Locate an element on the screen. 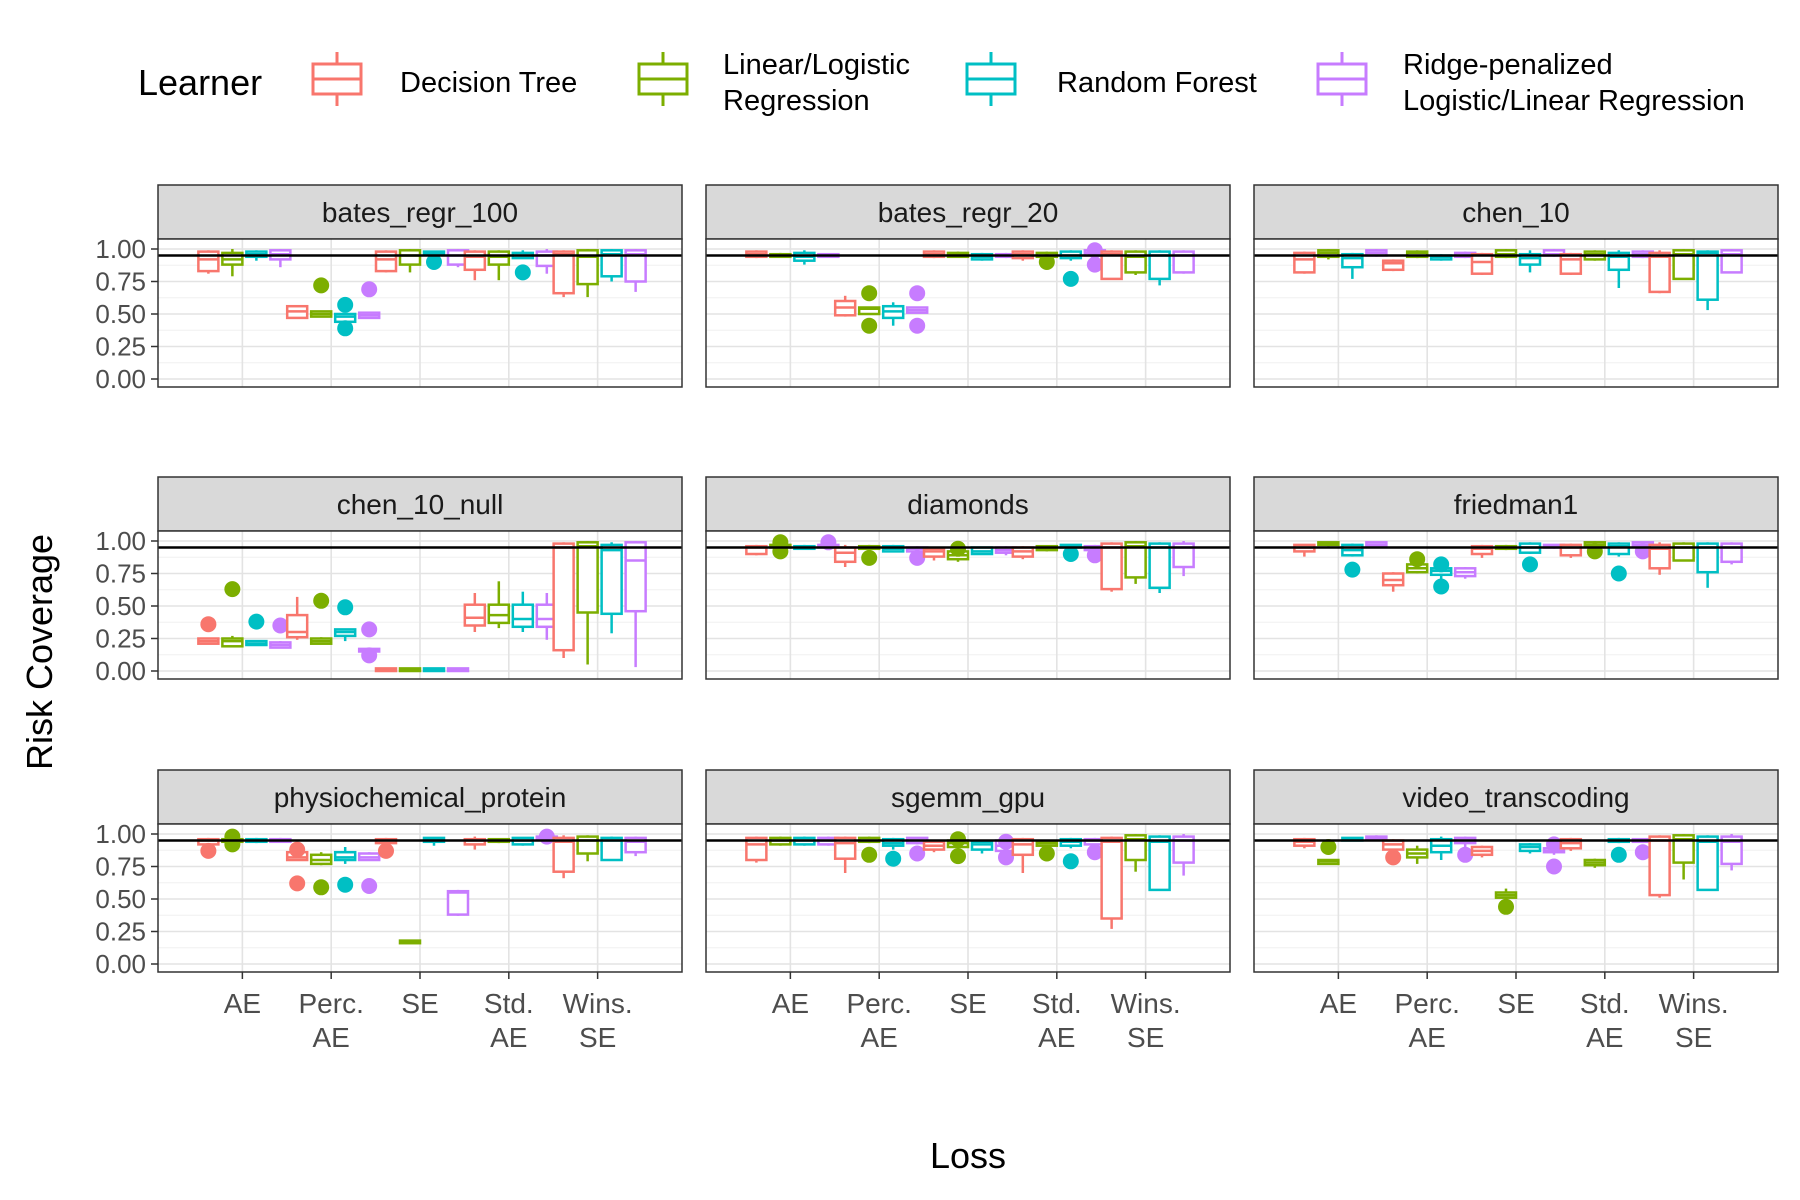  legend-label: Random Forest is located at coordinates (1157, 83).